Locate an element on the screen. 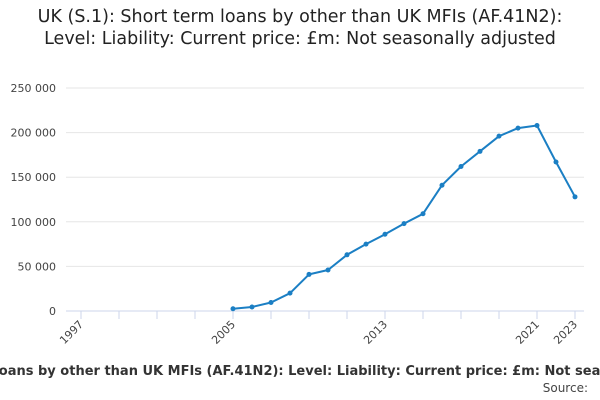 This screenshot has height=400, width=600. y-tick-label: 0 is located at coordinates (52, 311).